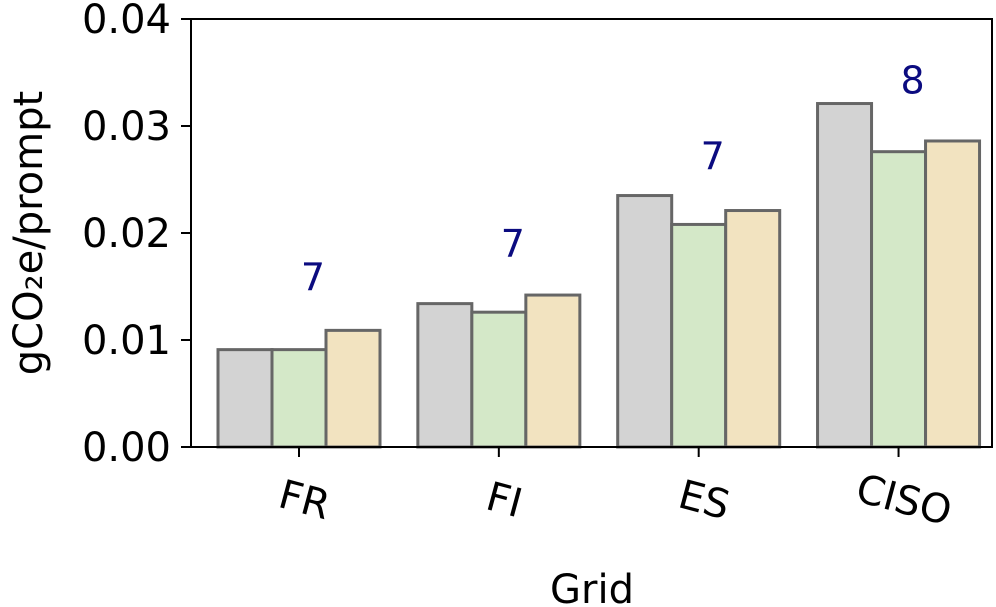  What do you see at coordinates (304, 501) in the screenshot?
I see `x-tick-label: FR` at bounding box center [304, 501].